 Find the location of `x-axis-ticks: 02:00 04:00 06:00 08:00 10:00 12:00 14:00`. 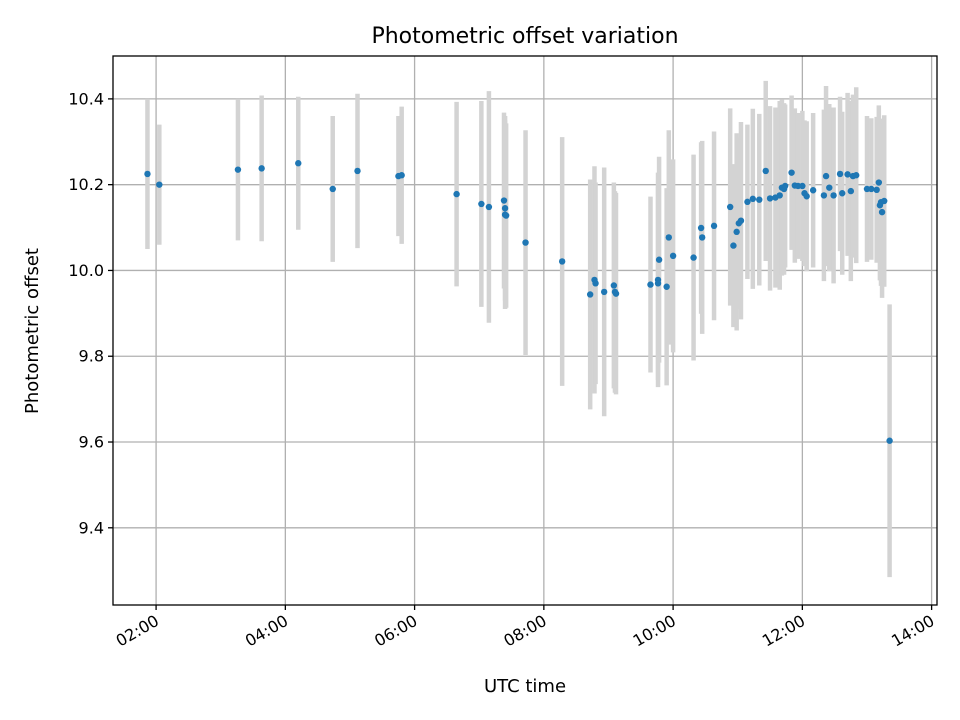

x-axis-ticks: 02:00 04:00 06:00 08:00 10:00 12:00 14:00 is located at coordinates (525, 628).